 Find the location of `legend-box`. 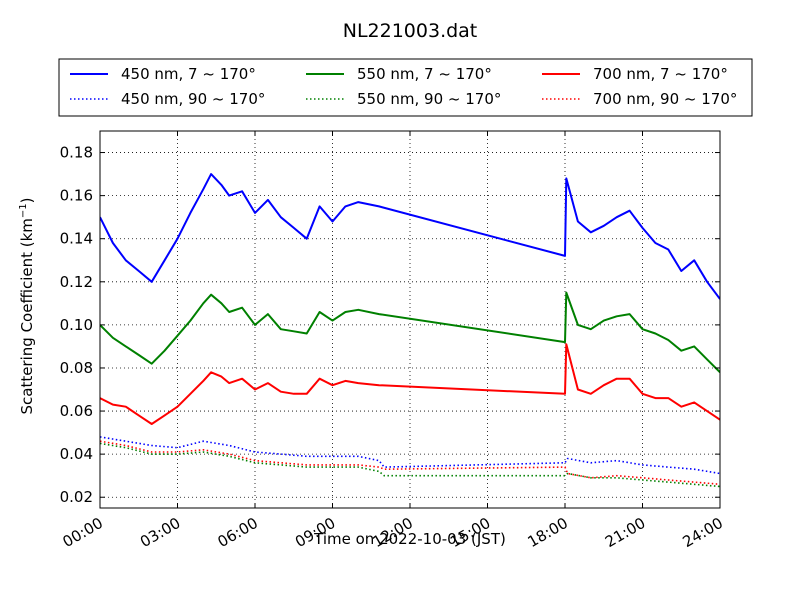

legend-box is located at coordinates (405, 87).